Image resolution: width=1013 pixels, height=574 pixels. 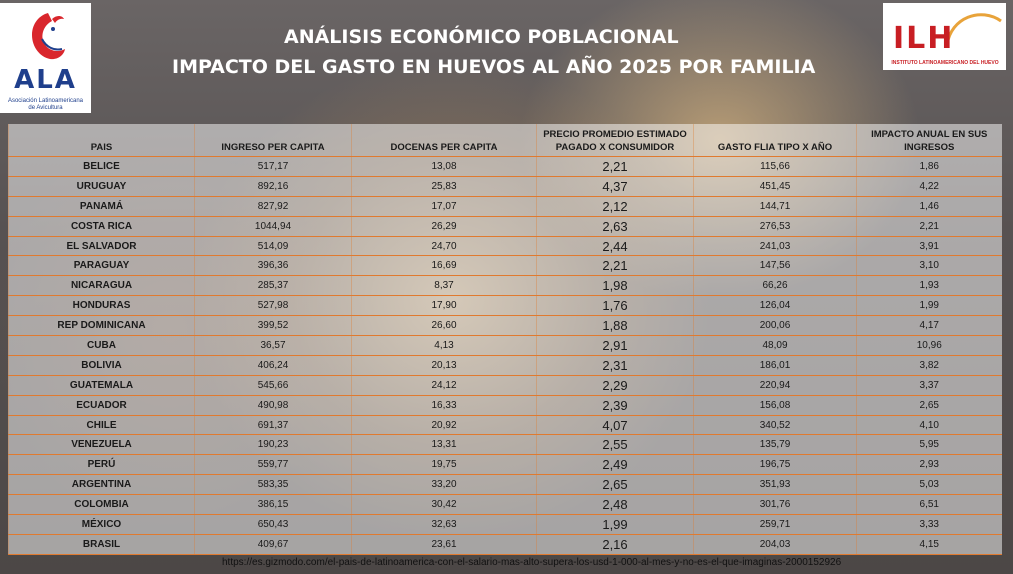 What do you see at coordinates (615, 186) in the screenshot?
I see `cell-precio: 4,37` at bounding box center [615, 186].